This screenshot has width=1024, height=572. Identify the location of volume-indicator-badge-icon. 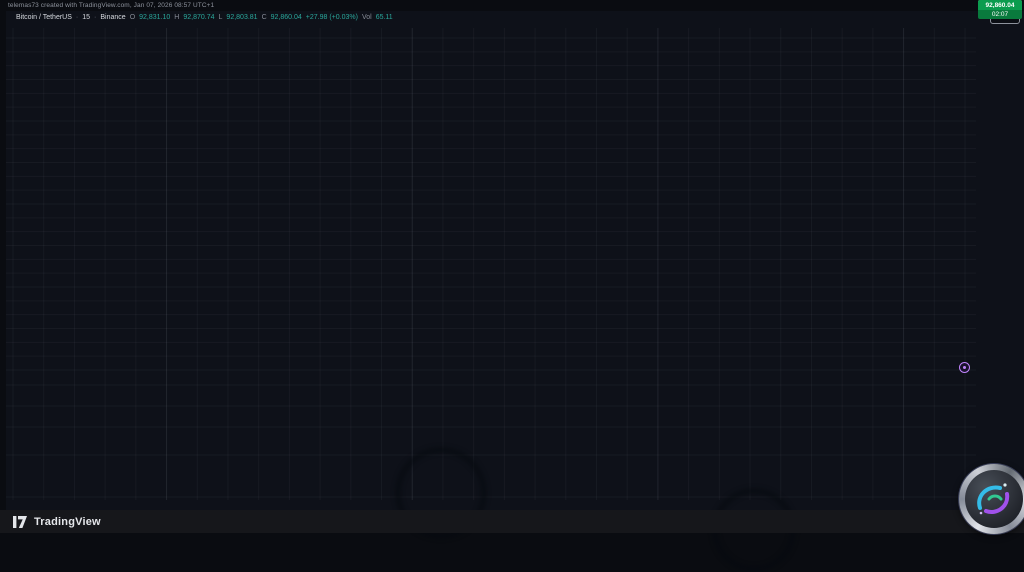
(964, 367).